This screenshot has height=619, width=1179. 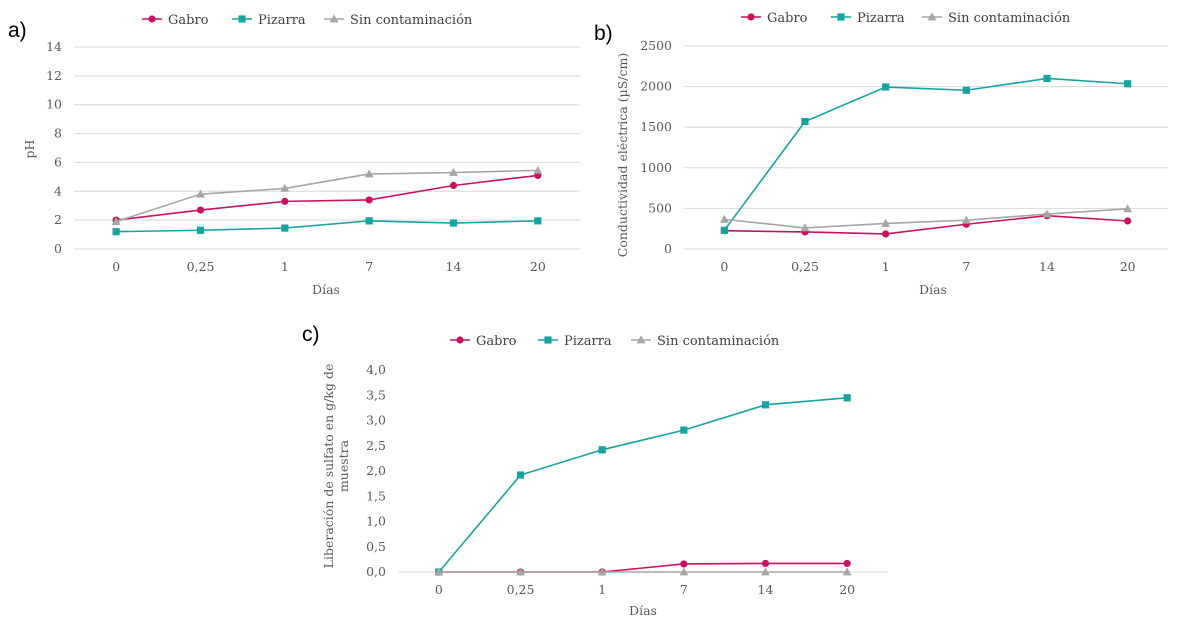 I want to click on panel-c-y-axis-title-line-2: muestra, so click(x=343, y=465).